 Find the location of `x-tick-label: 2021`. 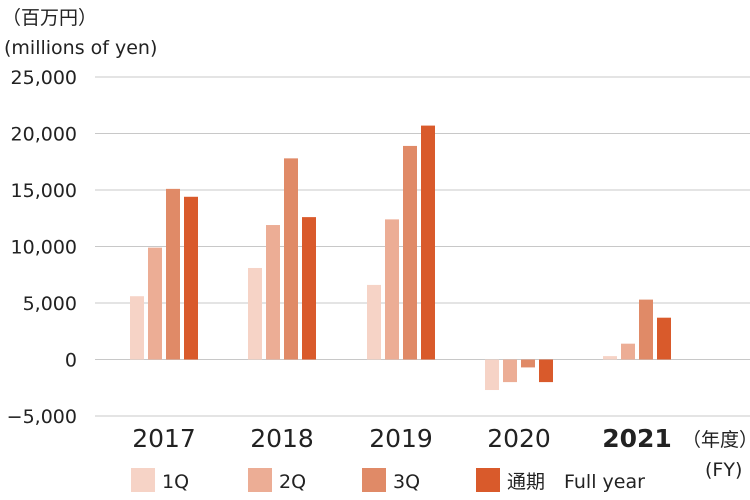

x-tick-label: 2021 is located at coordinates (637, 438).